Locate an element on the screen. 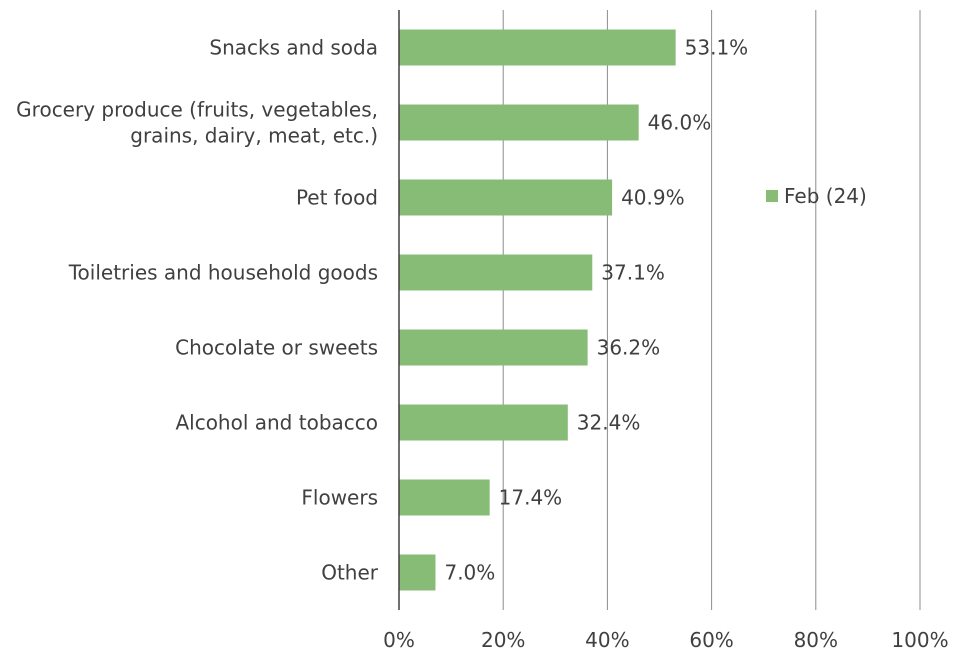 The height and width of the screenshot is (652, 953). category-label: Flowers is located at coordinates (339, 498).